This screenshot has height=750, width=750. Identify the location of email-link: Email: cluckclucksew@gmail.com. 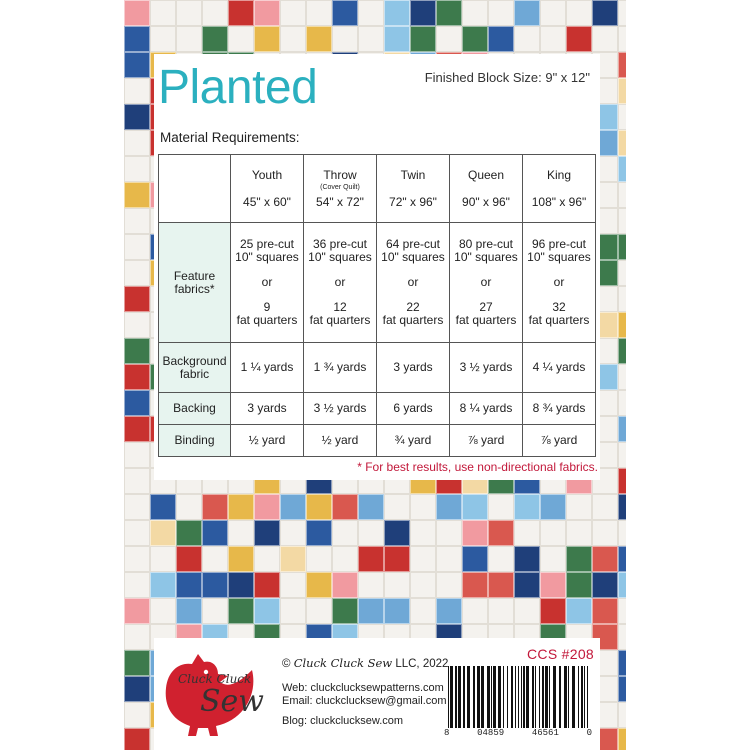
(364, 701).